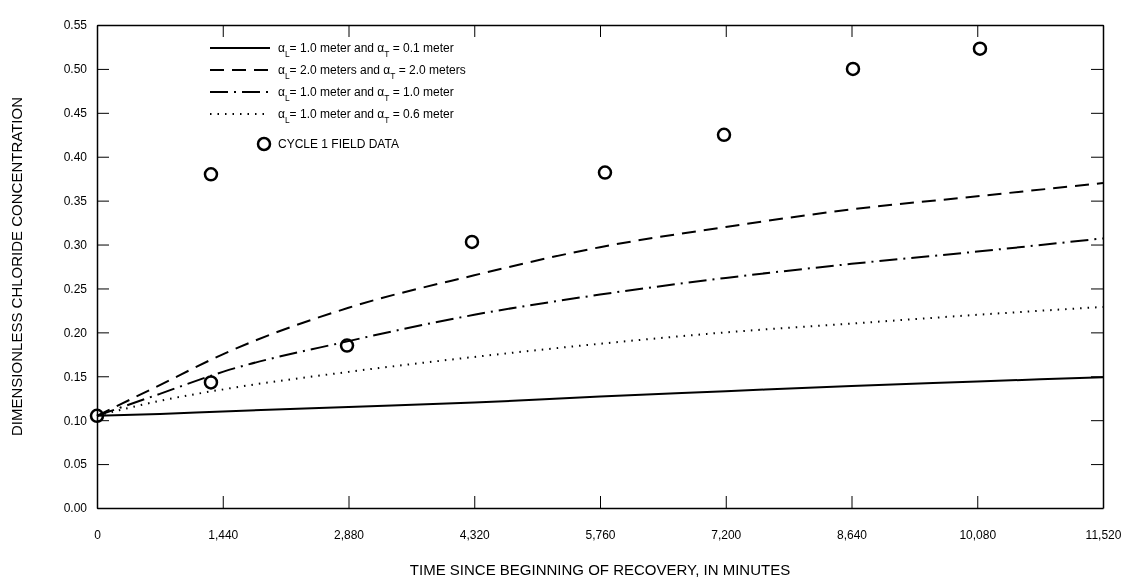  Describe the element at coordinates (75, 332) in the screenshot. I see `y-tick-label: 0.20` at that location.